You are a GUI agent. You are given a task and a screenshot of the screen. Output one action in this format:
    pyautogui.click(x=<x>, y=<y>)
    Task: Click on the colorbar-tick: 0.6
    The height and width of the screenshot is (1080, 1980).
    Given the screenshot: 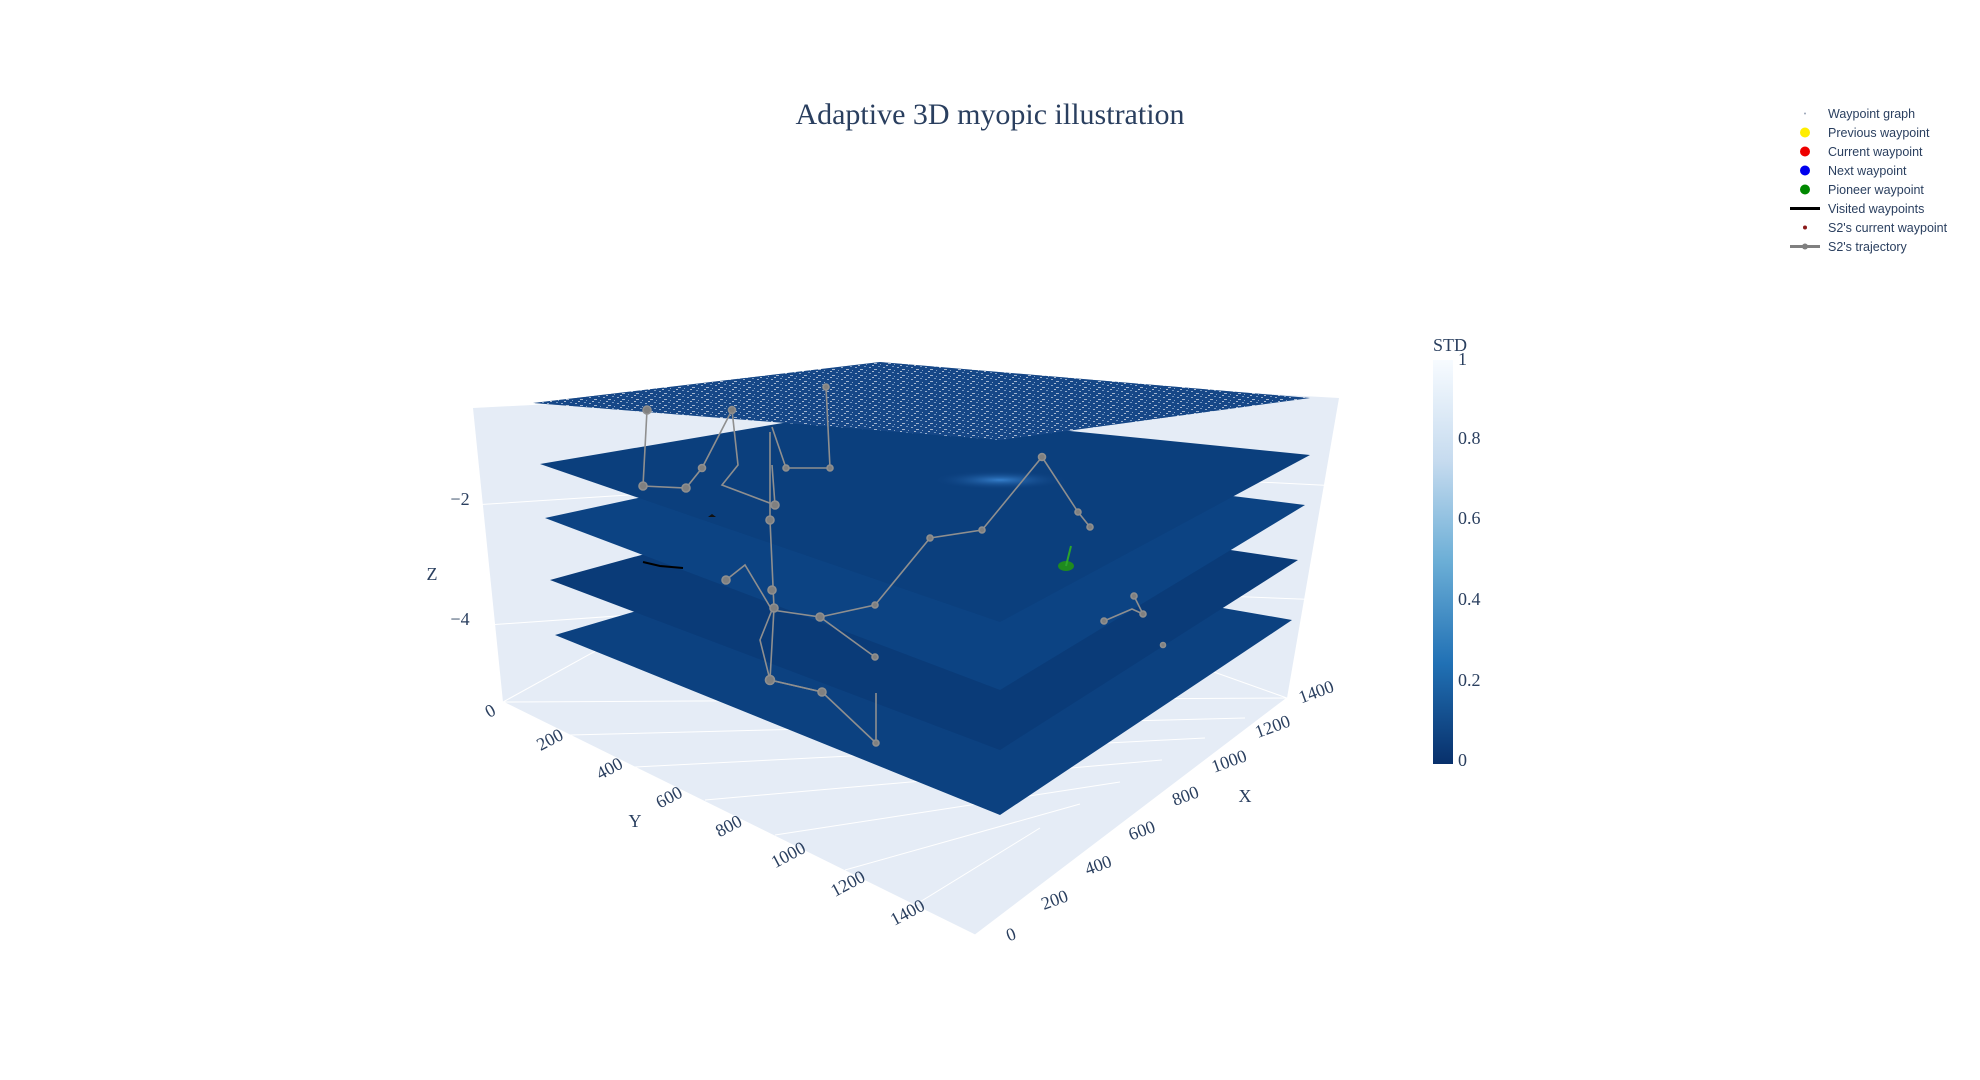 What is the action you would take?
    pyautogui.click(x=1469, y=518)
    